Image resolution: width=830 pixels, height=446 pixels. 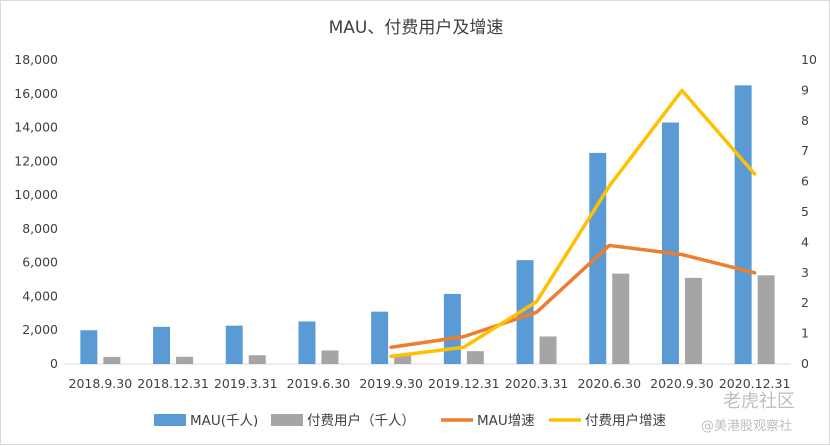 I want to click on chart-title: MAU、付费用户及增速, so click(x=416, y=28).